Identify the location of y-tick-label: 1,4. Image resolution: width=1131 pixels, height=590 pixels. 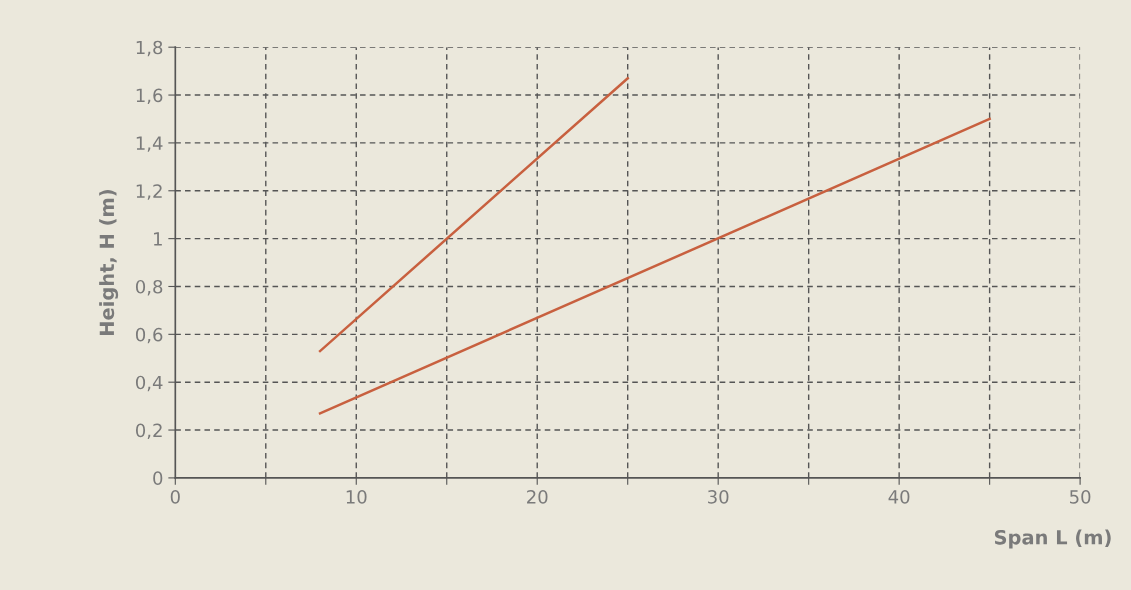
(149, 144).